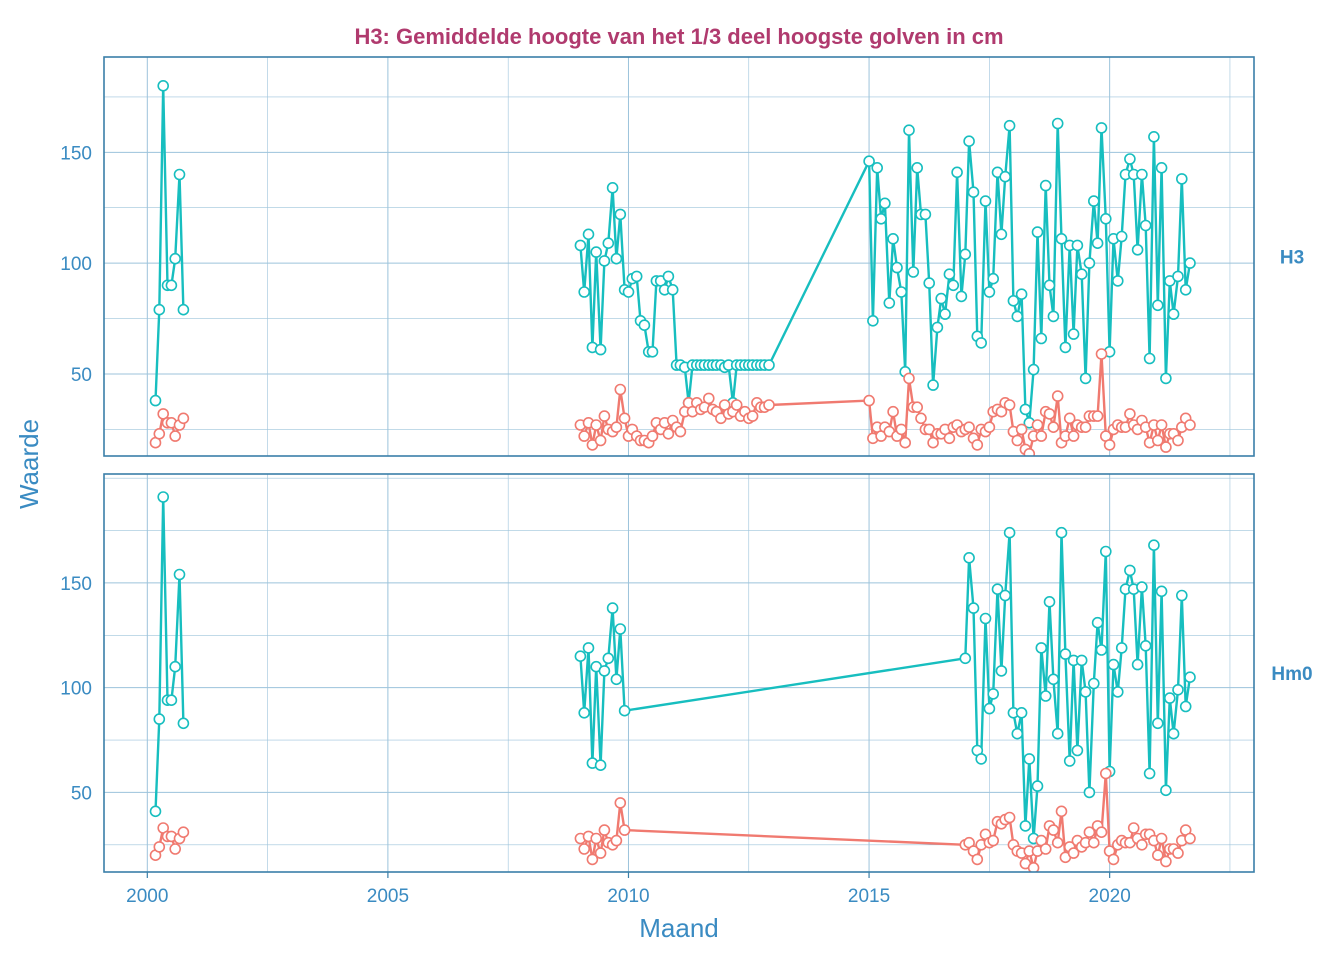 This screenshot has width=1344, height=960. Describe the element at coordinates (388, 896) in the screenshot. I see `x-tick-label: 2005` at that location.